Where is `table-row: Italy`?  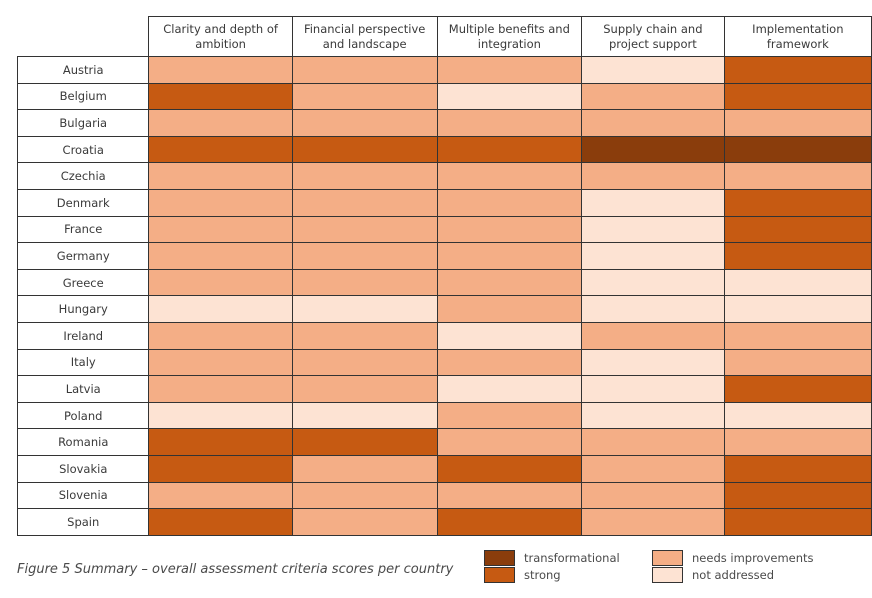
table-row: Italy is located at coordinates (444, 362).